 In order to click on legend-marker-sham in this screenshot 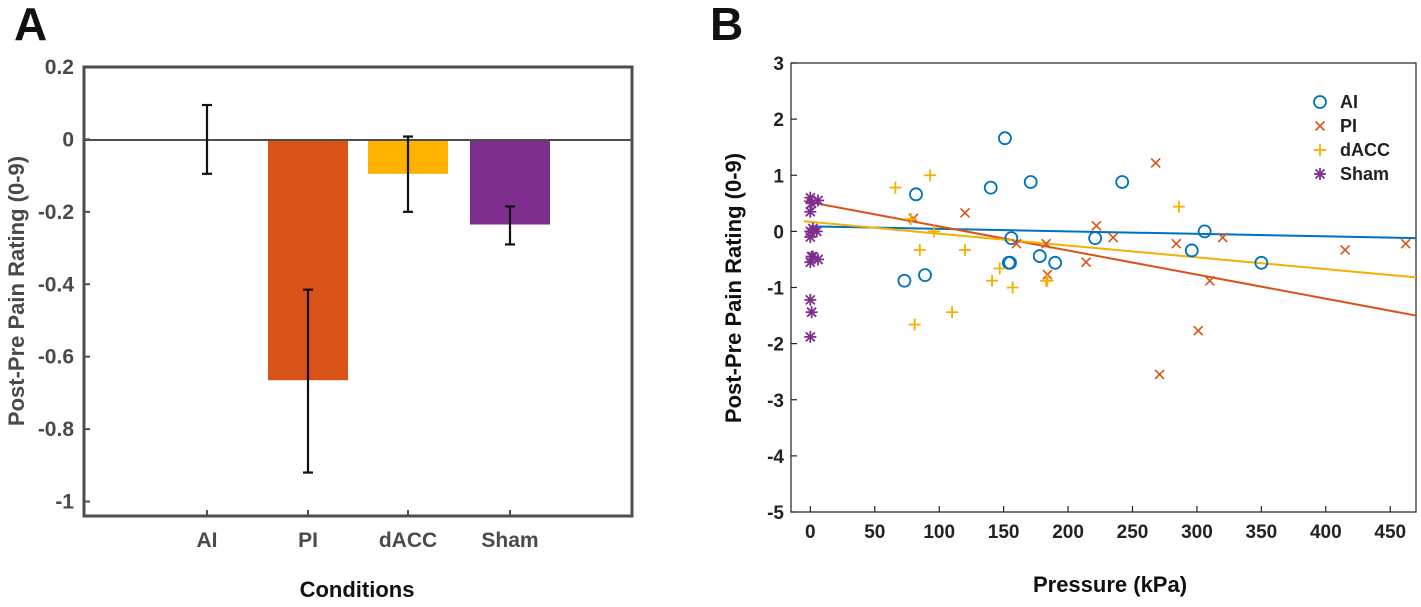, I will do `click(1320, 174)`.